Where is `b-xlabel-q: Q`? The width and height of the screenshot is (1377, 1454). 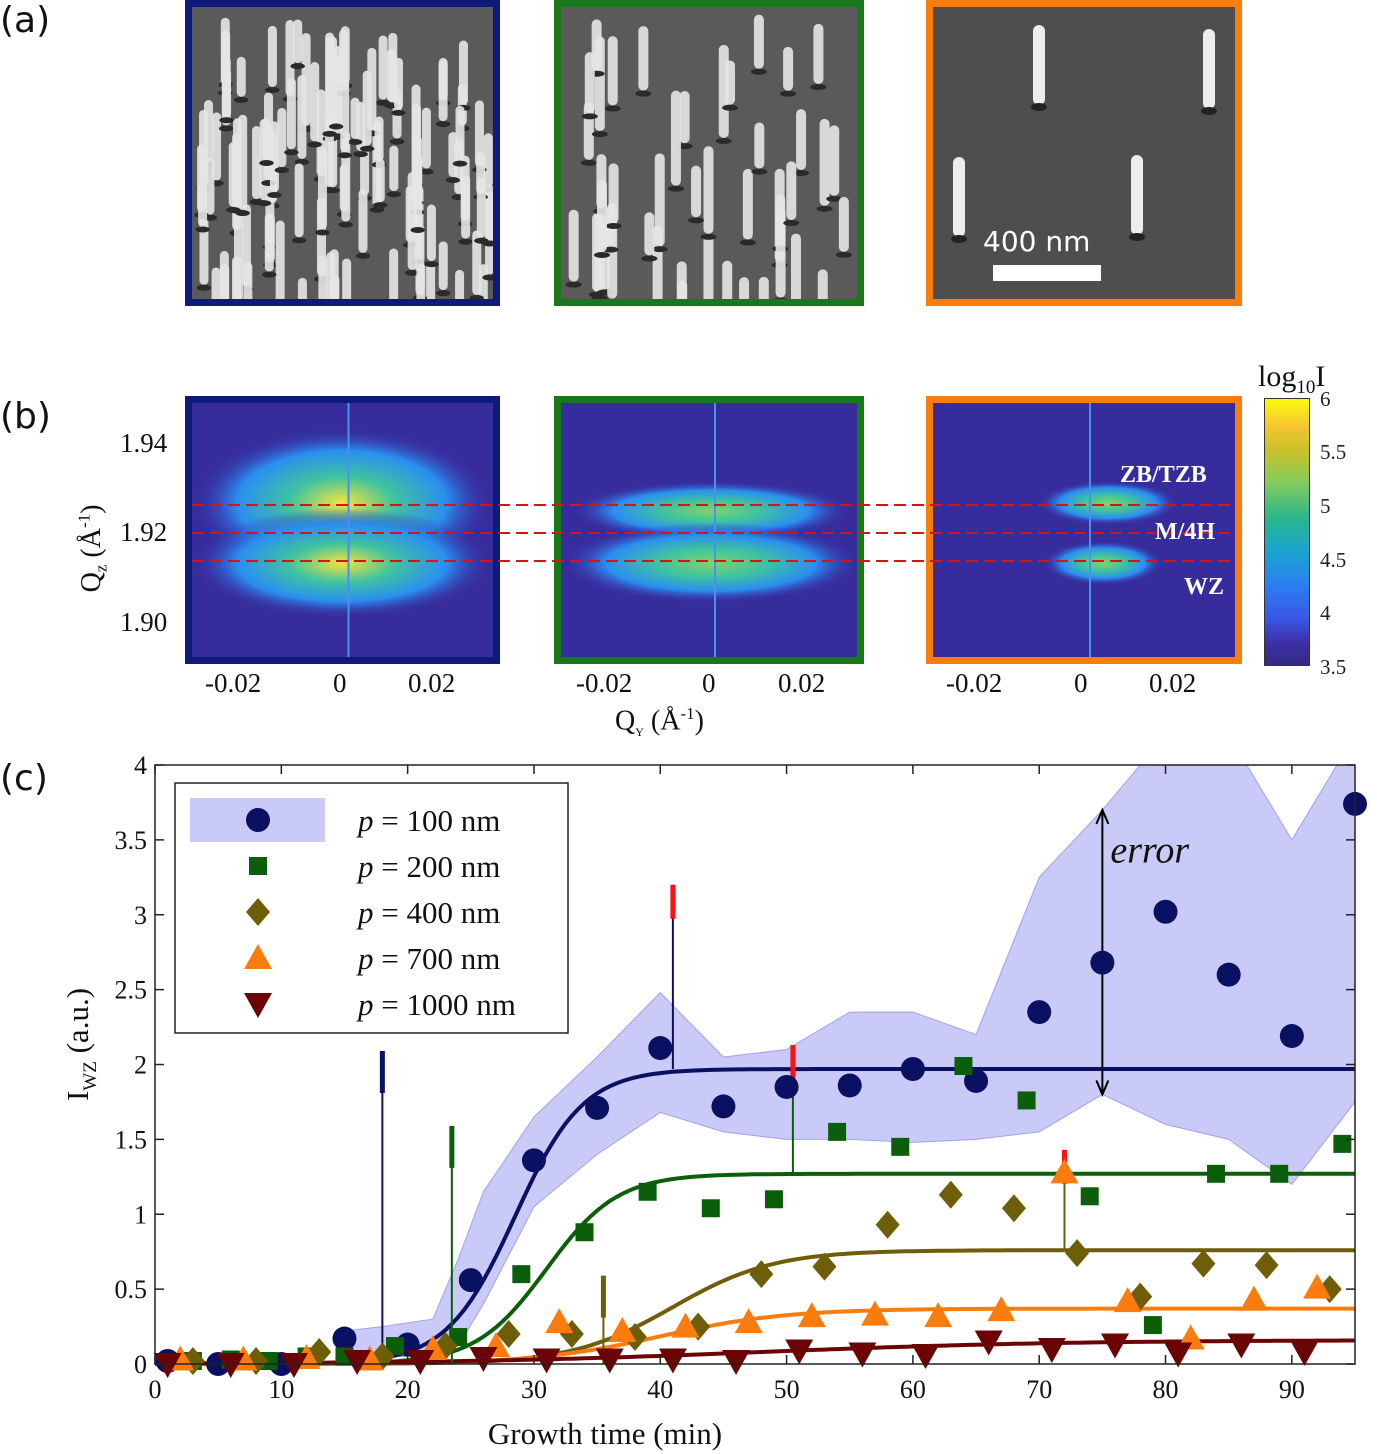 b-xlabel-q: Q is located at coordinates (625, 721).